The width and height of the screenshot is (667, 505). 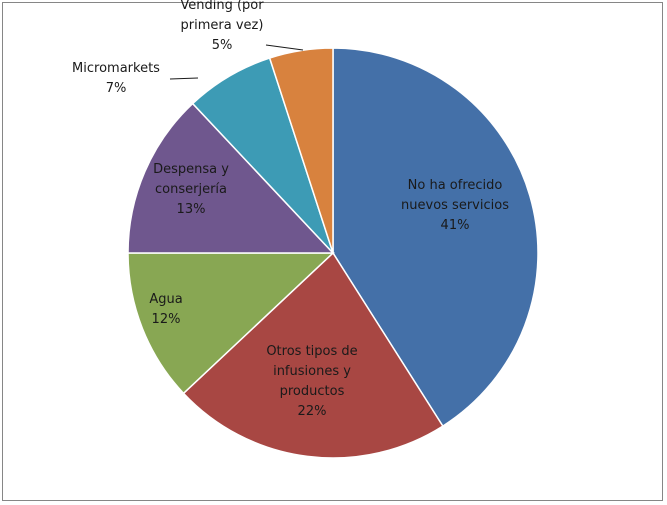 I want to click on slice-label-line: nuevos servicios, so click(x=455, y=205).